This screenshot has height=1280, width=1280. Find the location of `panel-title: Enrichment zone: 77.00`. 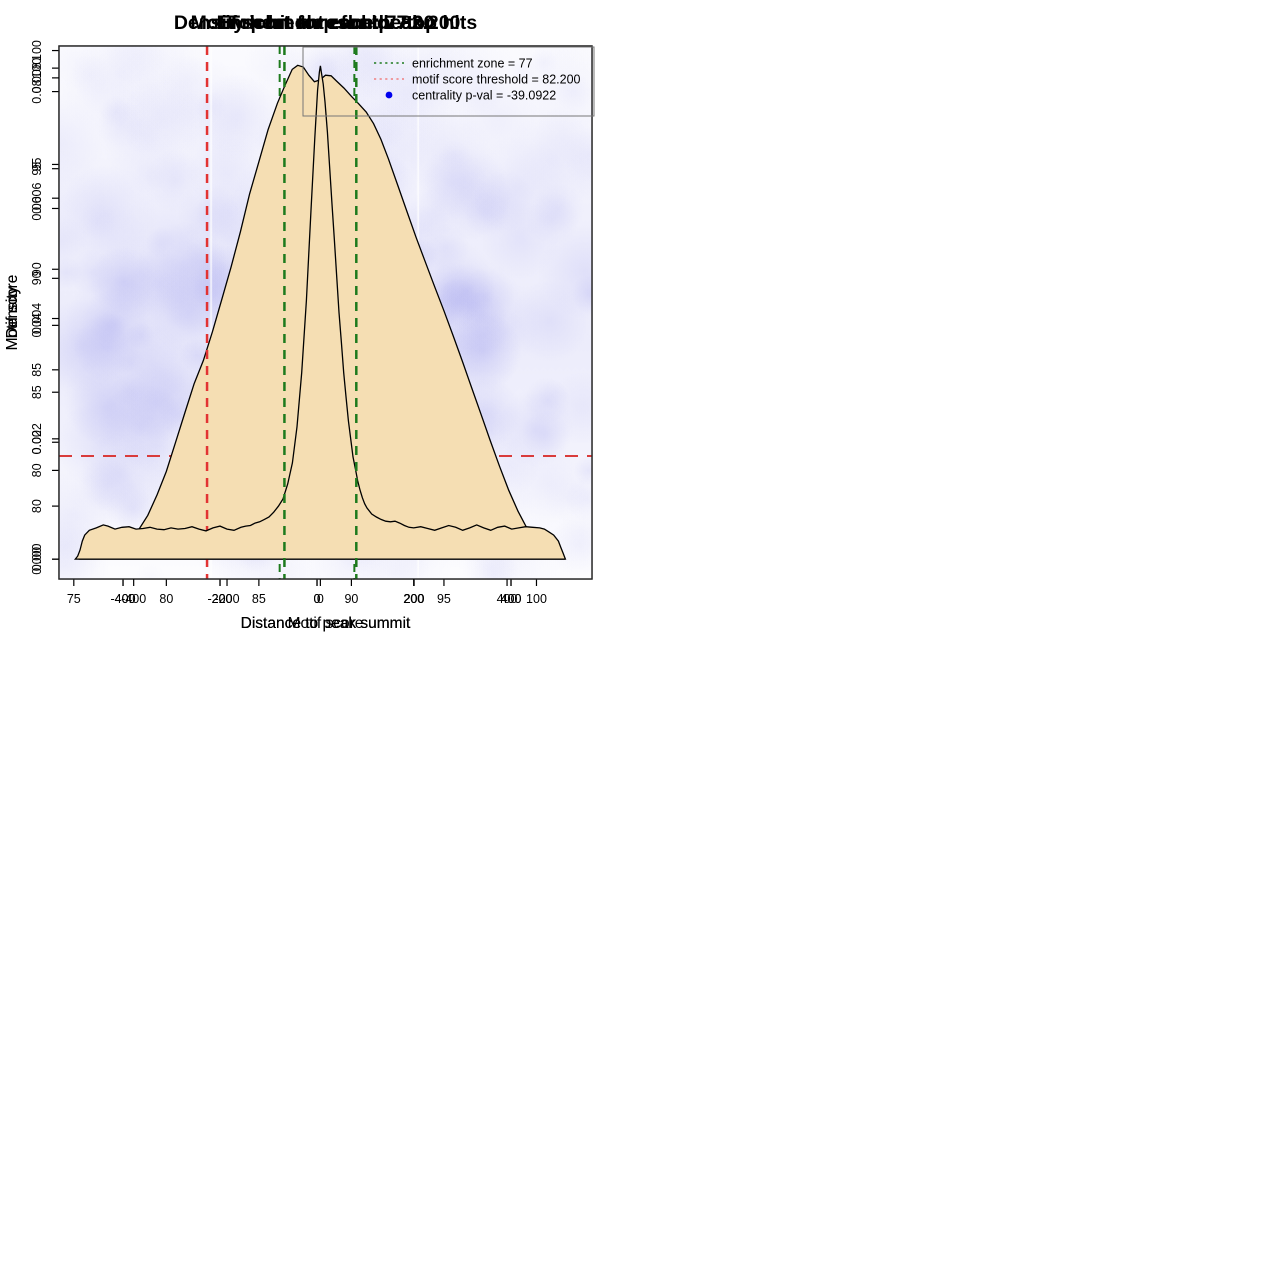

panel-title: Enrichment zone: 77.00 is located at coordinates (326, 23).